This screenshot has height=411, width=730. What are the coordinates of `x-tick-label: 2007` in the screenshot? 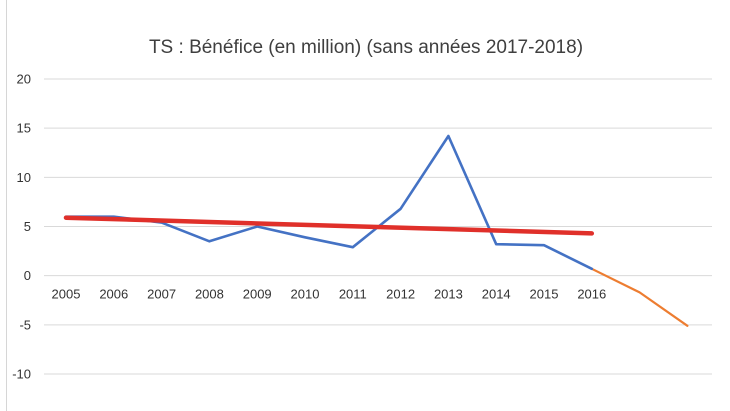 It's located at (161, 294).